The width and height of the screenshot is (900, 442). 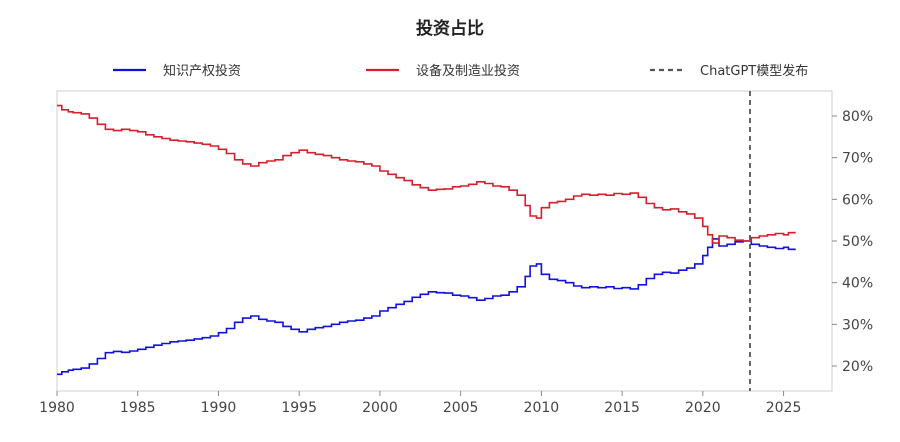 What do you see at coordinates (542, 408) in the screenshot?
I see `x-tick-label: 2010` at bounding box center [542, 408].